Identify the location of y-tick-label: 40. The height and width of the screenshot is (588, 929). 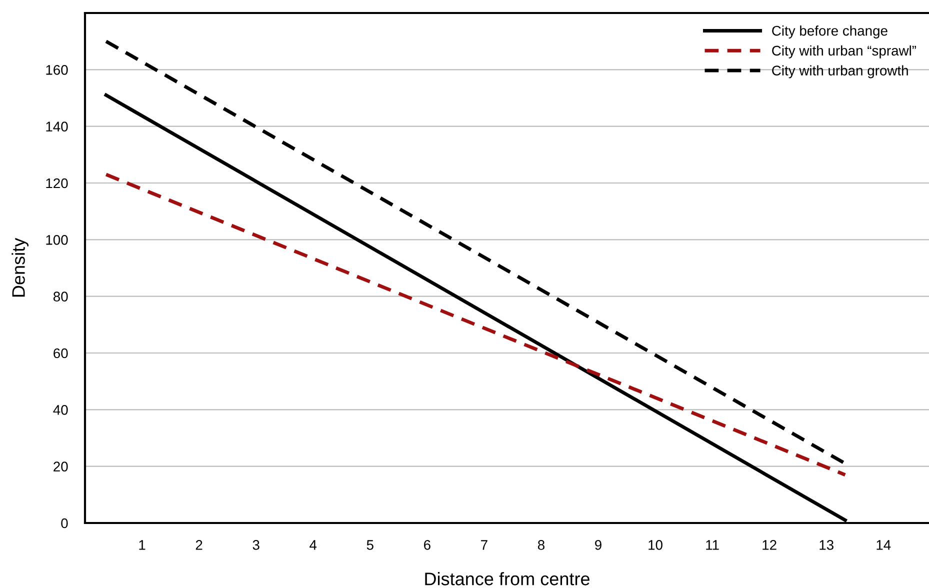
(60, 410).